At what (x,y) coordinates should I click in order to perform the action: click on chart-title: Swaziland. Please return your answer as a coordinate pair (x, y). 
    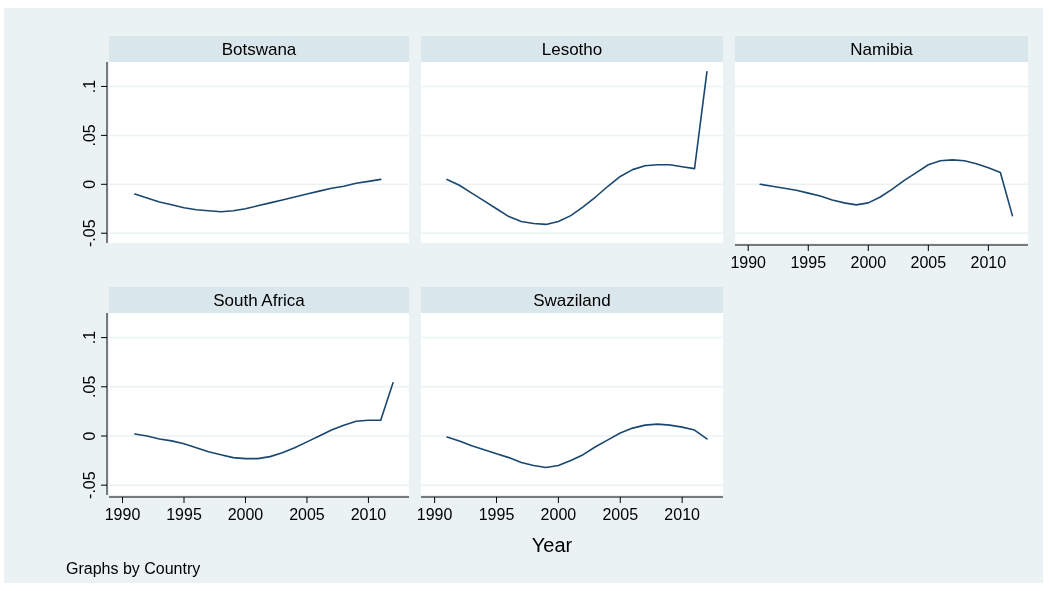
    Looking at the image, I should click on (572, 300).